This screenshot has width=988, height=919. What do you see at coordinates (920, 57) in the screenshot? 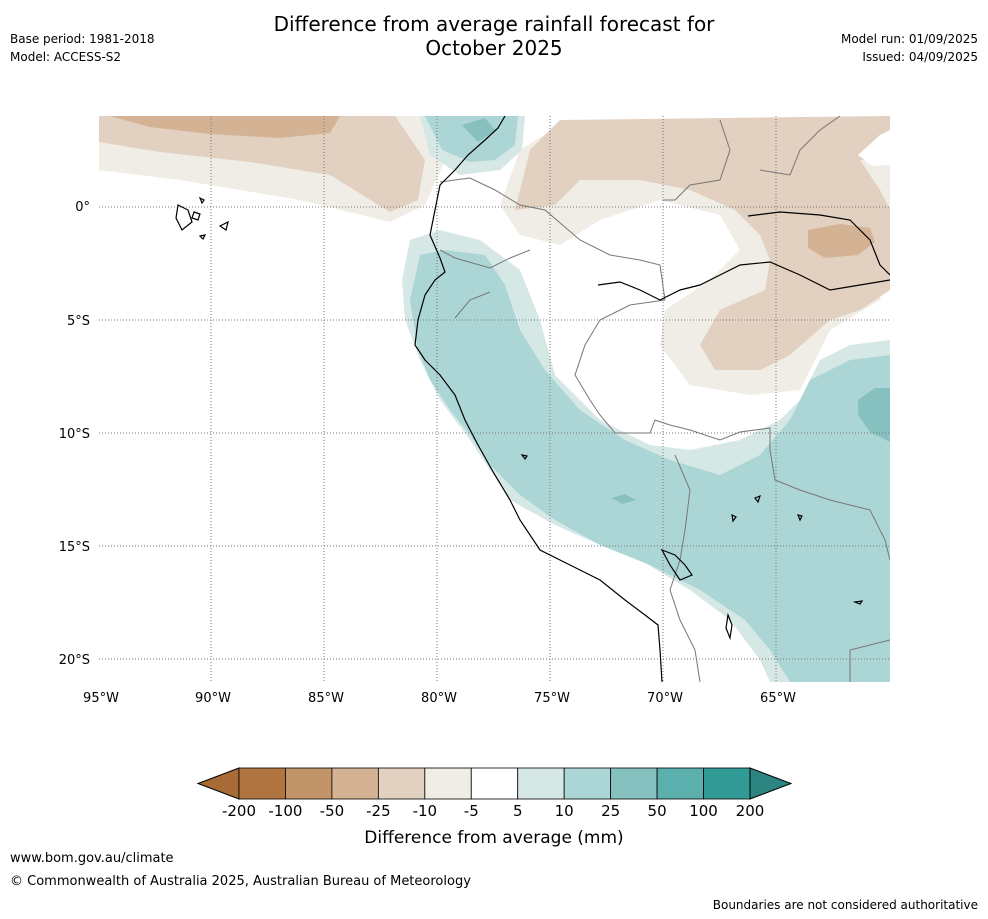
I see `issued-date: Issued: 04/09/2025` at bounding box center [920, 57].